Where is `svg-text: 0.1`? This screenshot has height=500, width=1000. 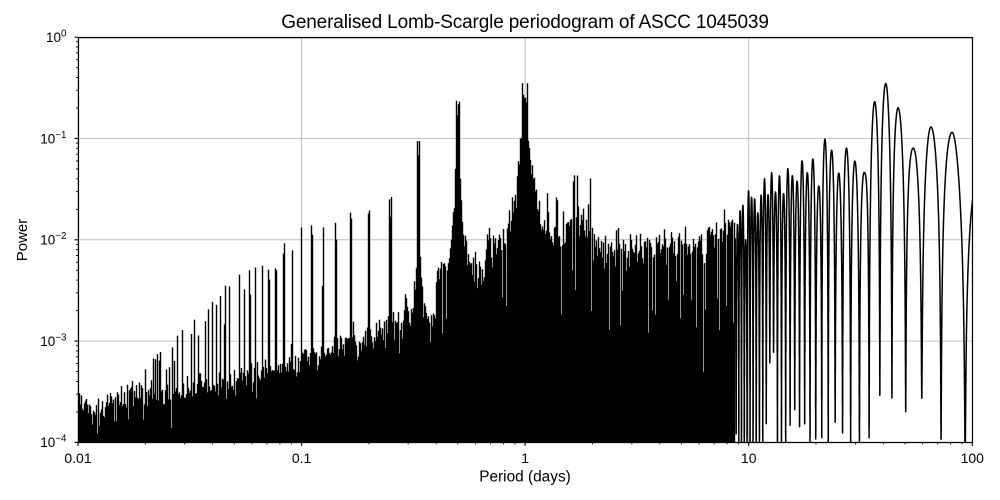 svg-text: 0.1 is located at coordinates (302, 458).